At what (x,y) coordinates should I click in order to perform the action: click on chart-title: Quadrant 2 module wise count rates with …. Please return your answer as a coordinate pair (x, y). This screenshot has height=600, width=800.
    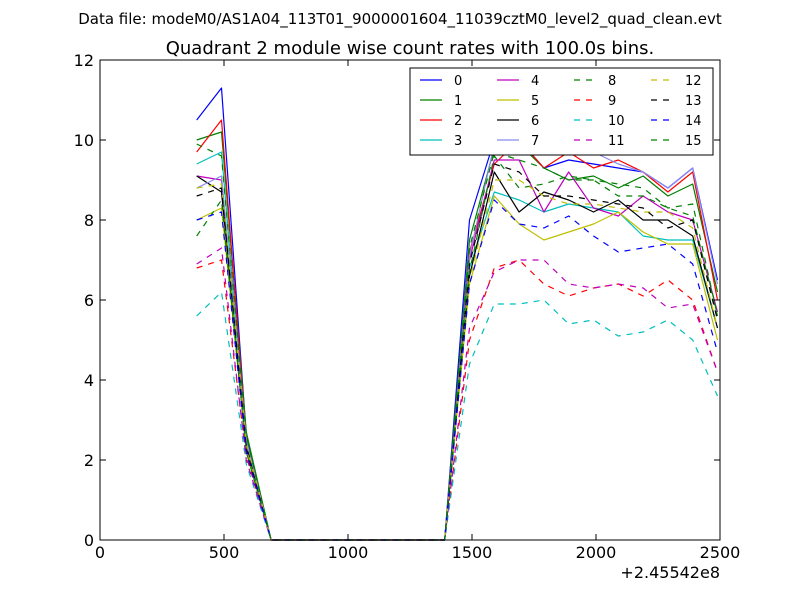
    Looking at the image, I should click on (410, 48).